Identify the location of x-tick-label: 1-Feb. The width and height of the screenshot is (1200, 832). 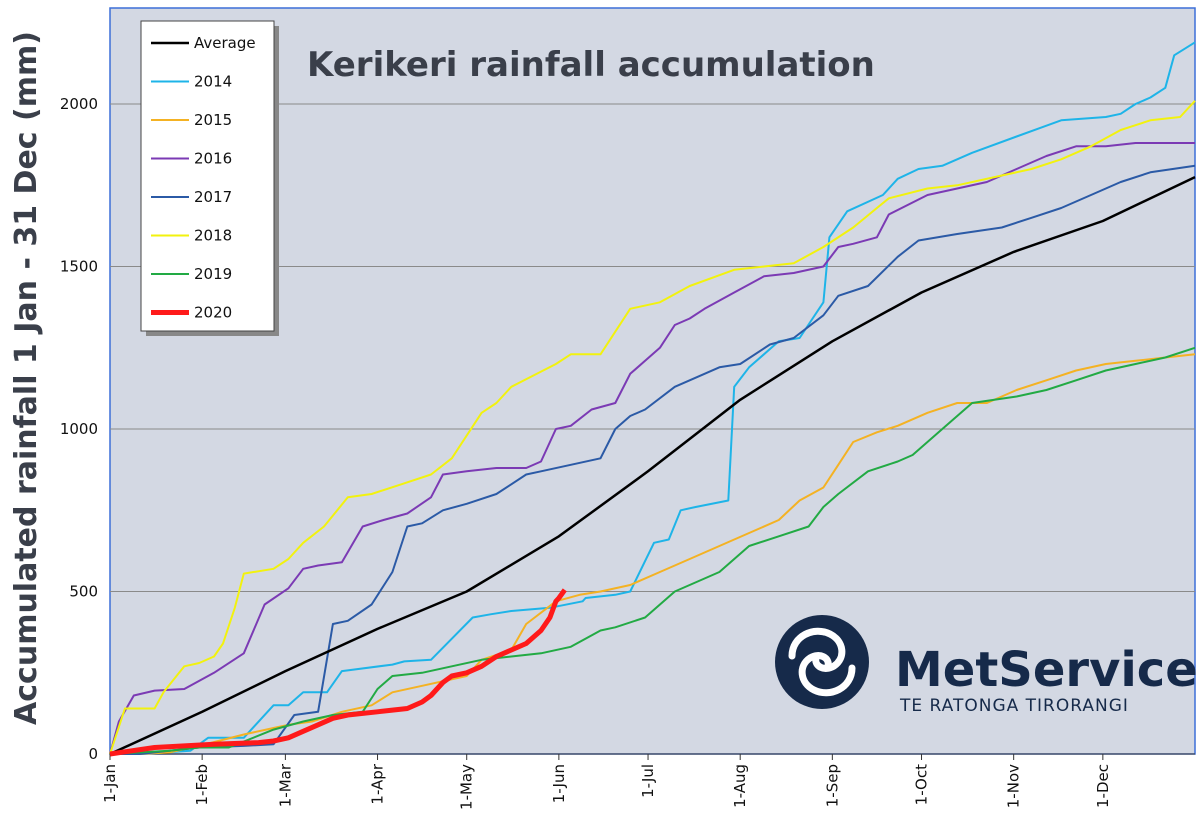
(202, 785).